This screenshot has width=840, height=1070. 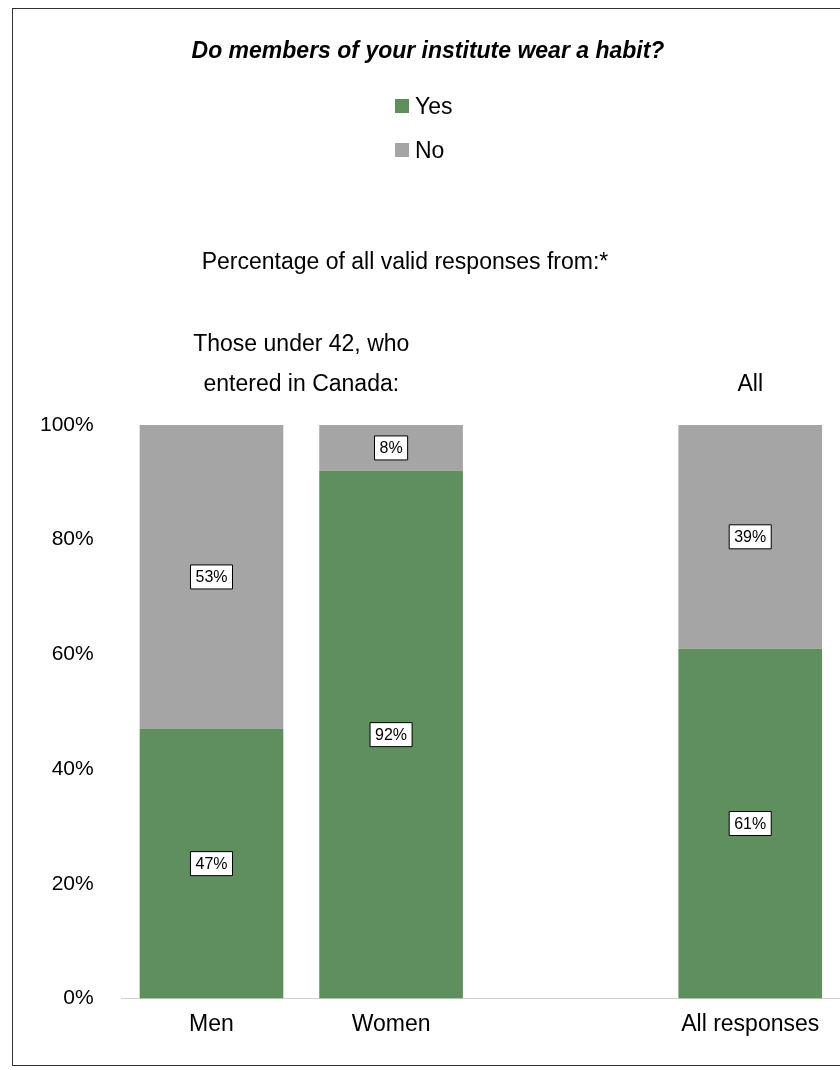 I want to click on y-tick-label: 100%, so click(x=66, y=423).